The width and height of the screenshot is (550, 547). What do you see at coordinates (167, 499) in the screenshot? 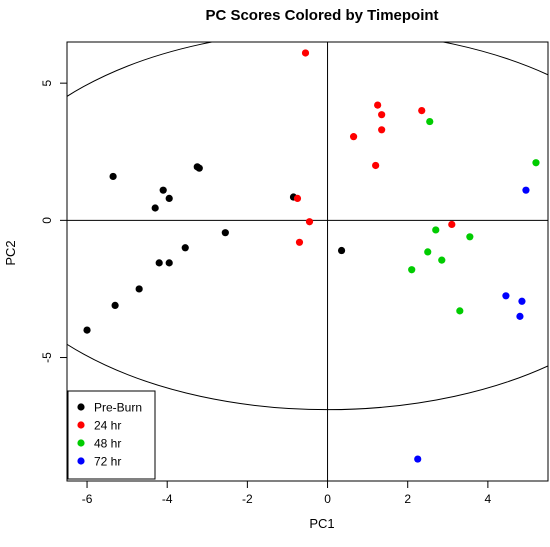
I see `x-tick-label: -4` at bounding box center [167, 499].